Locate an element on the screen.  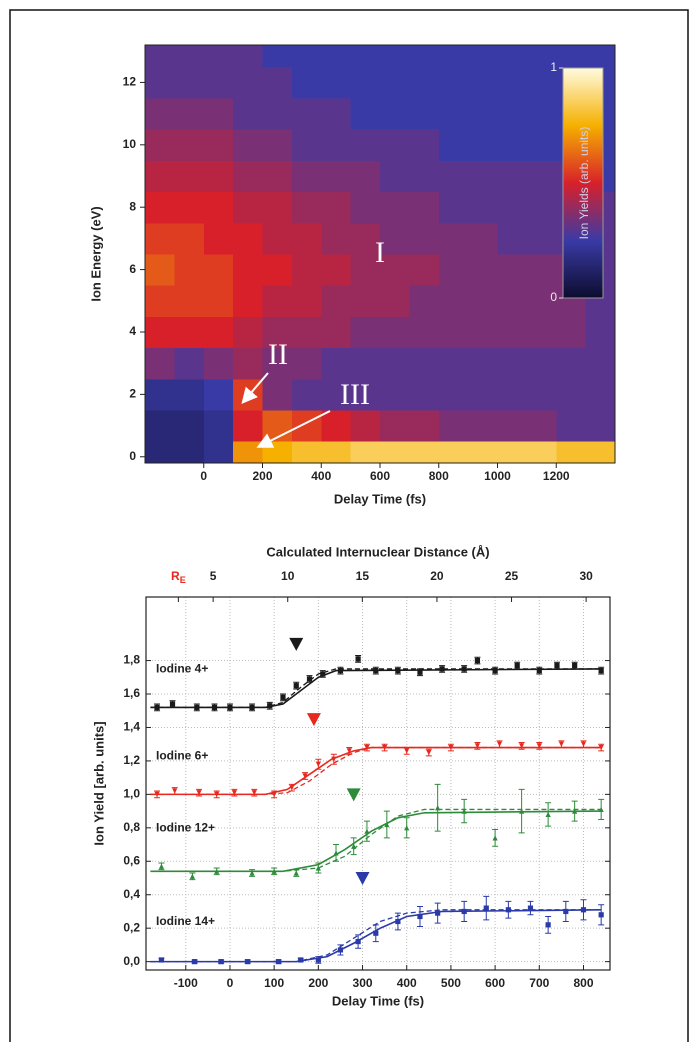
annotation-arrow is located at coordinates (293, 429).